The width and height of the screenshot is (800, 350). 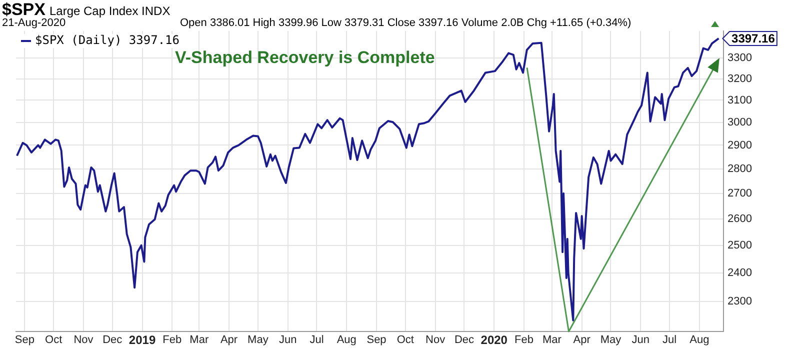 I want to click on y-tick-label: 2900, so click(x=740, y=145).